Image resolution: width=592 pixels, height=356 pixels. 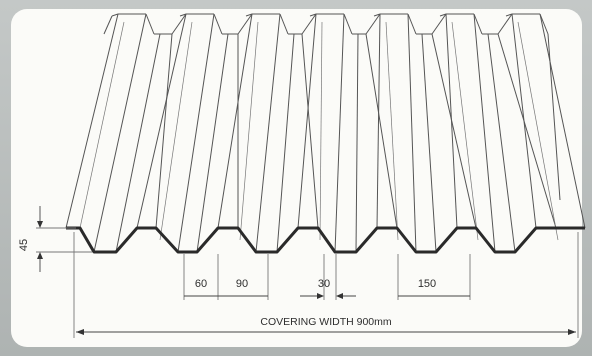 What do you see at coordinates (572, 332) in the screenshot?
I see `dim-cover-arrow-right` at bounding box center [572, 332].